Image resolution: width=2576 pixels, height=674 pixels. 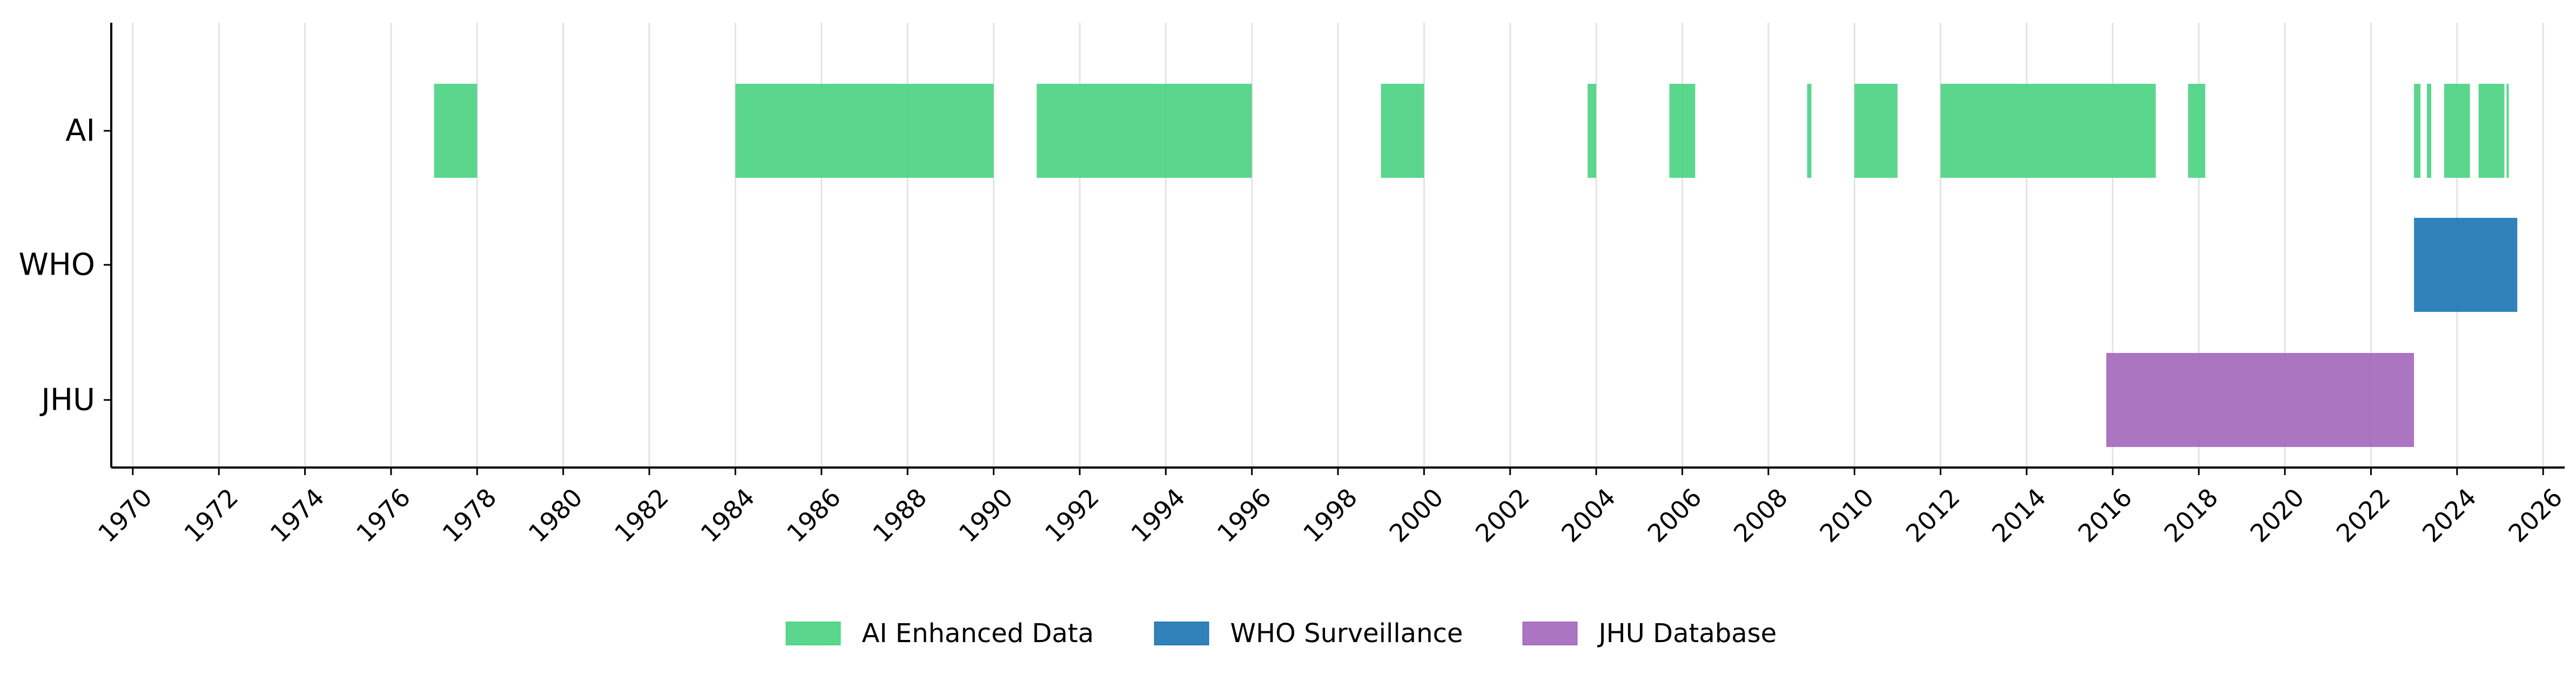 What do you see at coordinates (1687, 633) in the screenshot?
I see `legend-label-jhu-database: JHU Database` at bounding box center [1687, 633].